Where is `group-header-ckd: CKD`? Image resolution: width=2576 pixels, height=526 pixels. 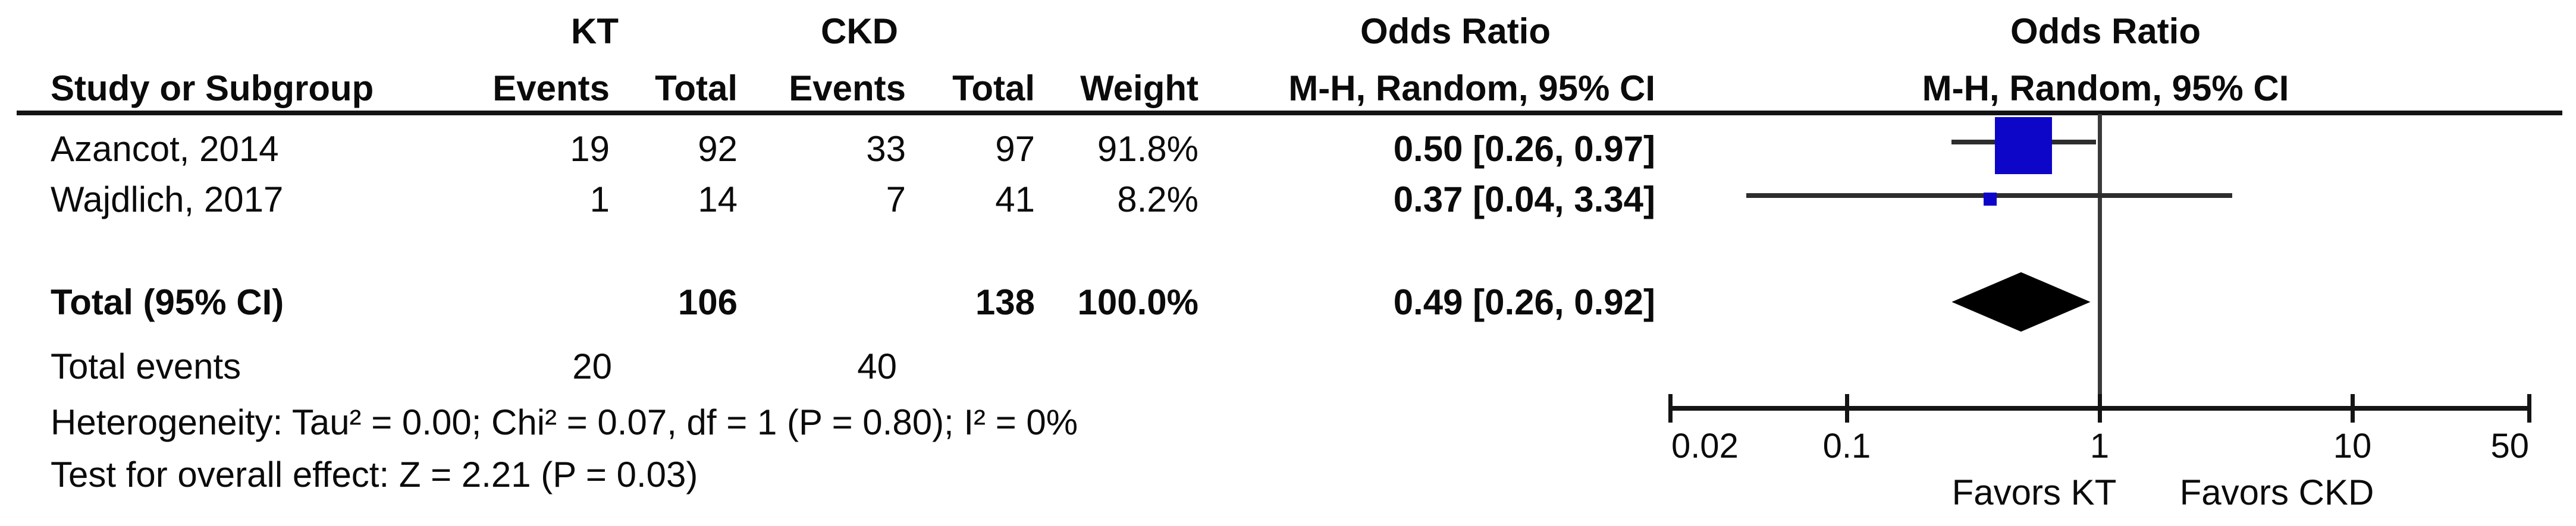 group-header-ckd: CKD is located at coordinates (859, 31).